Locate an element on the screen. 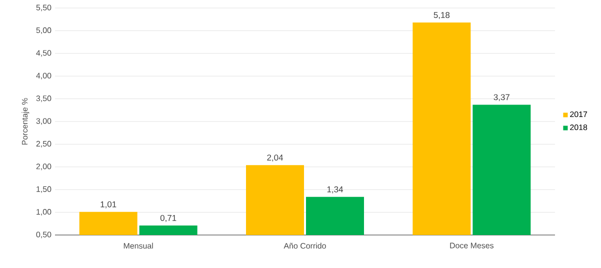  data-label: 1,34 is located at coordinates (335, 190).